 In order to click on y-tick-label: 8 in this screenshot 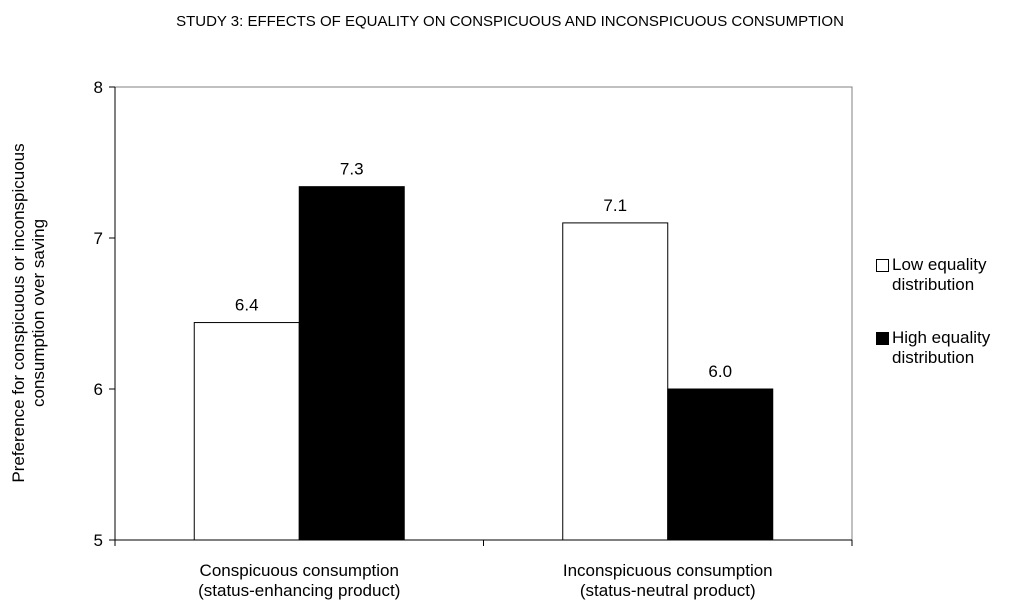, I will do `click(98, 87)`.